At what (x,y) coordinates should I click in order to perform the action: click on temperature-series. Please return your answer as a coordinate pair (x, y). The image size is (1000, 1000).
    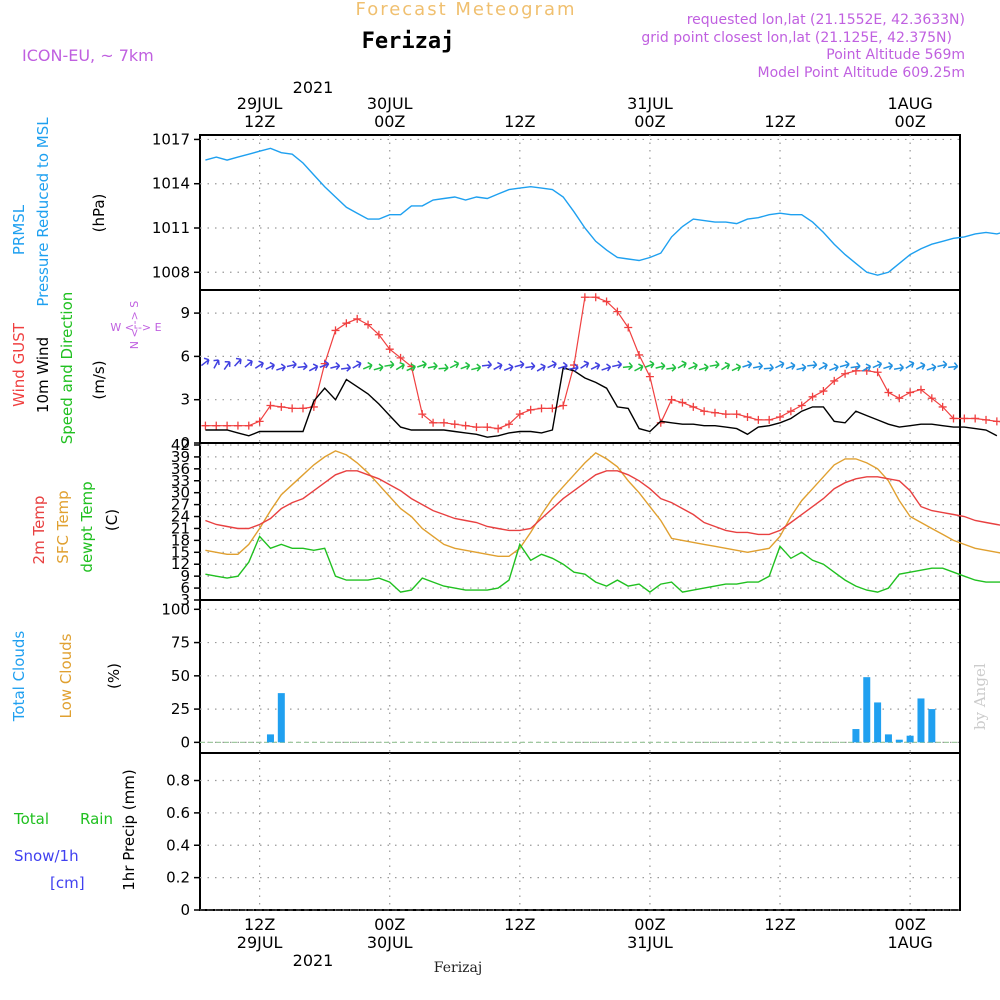
    Looking at the image, I should click on (602, 521).